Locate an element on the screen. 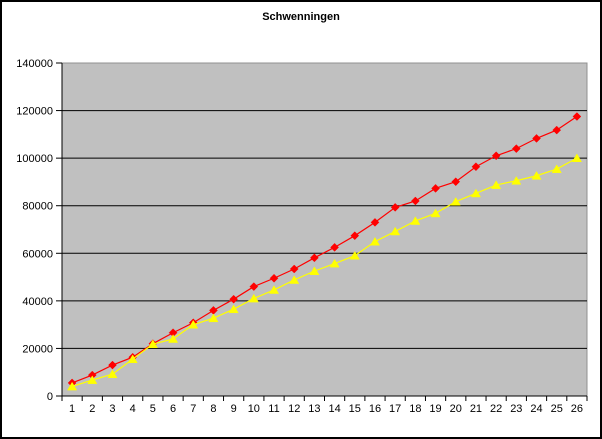 The width and height of the screenshot is (602, 439). x-axis-label: 24 is located at coordinates (536, 409).